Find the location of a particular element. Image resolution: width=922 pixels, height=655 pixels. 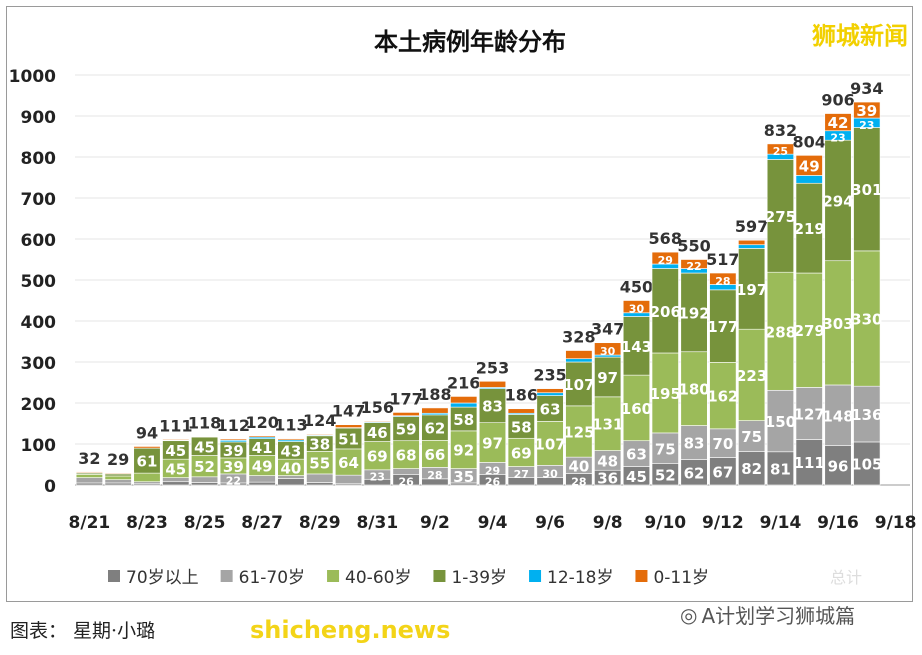

total-label: 112 is located at coordinates (233, 425).